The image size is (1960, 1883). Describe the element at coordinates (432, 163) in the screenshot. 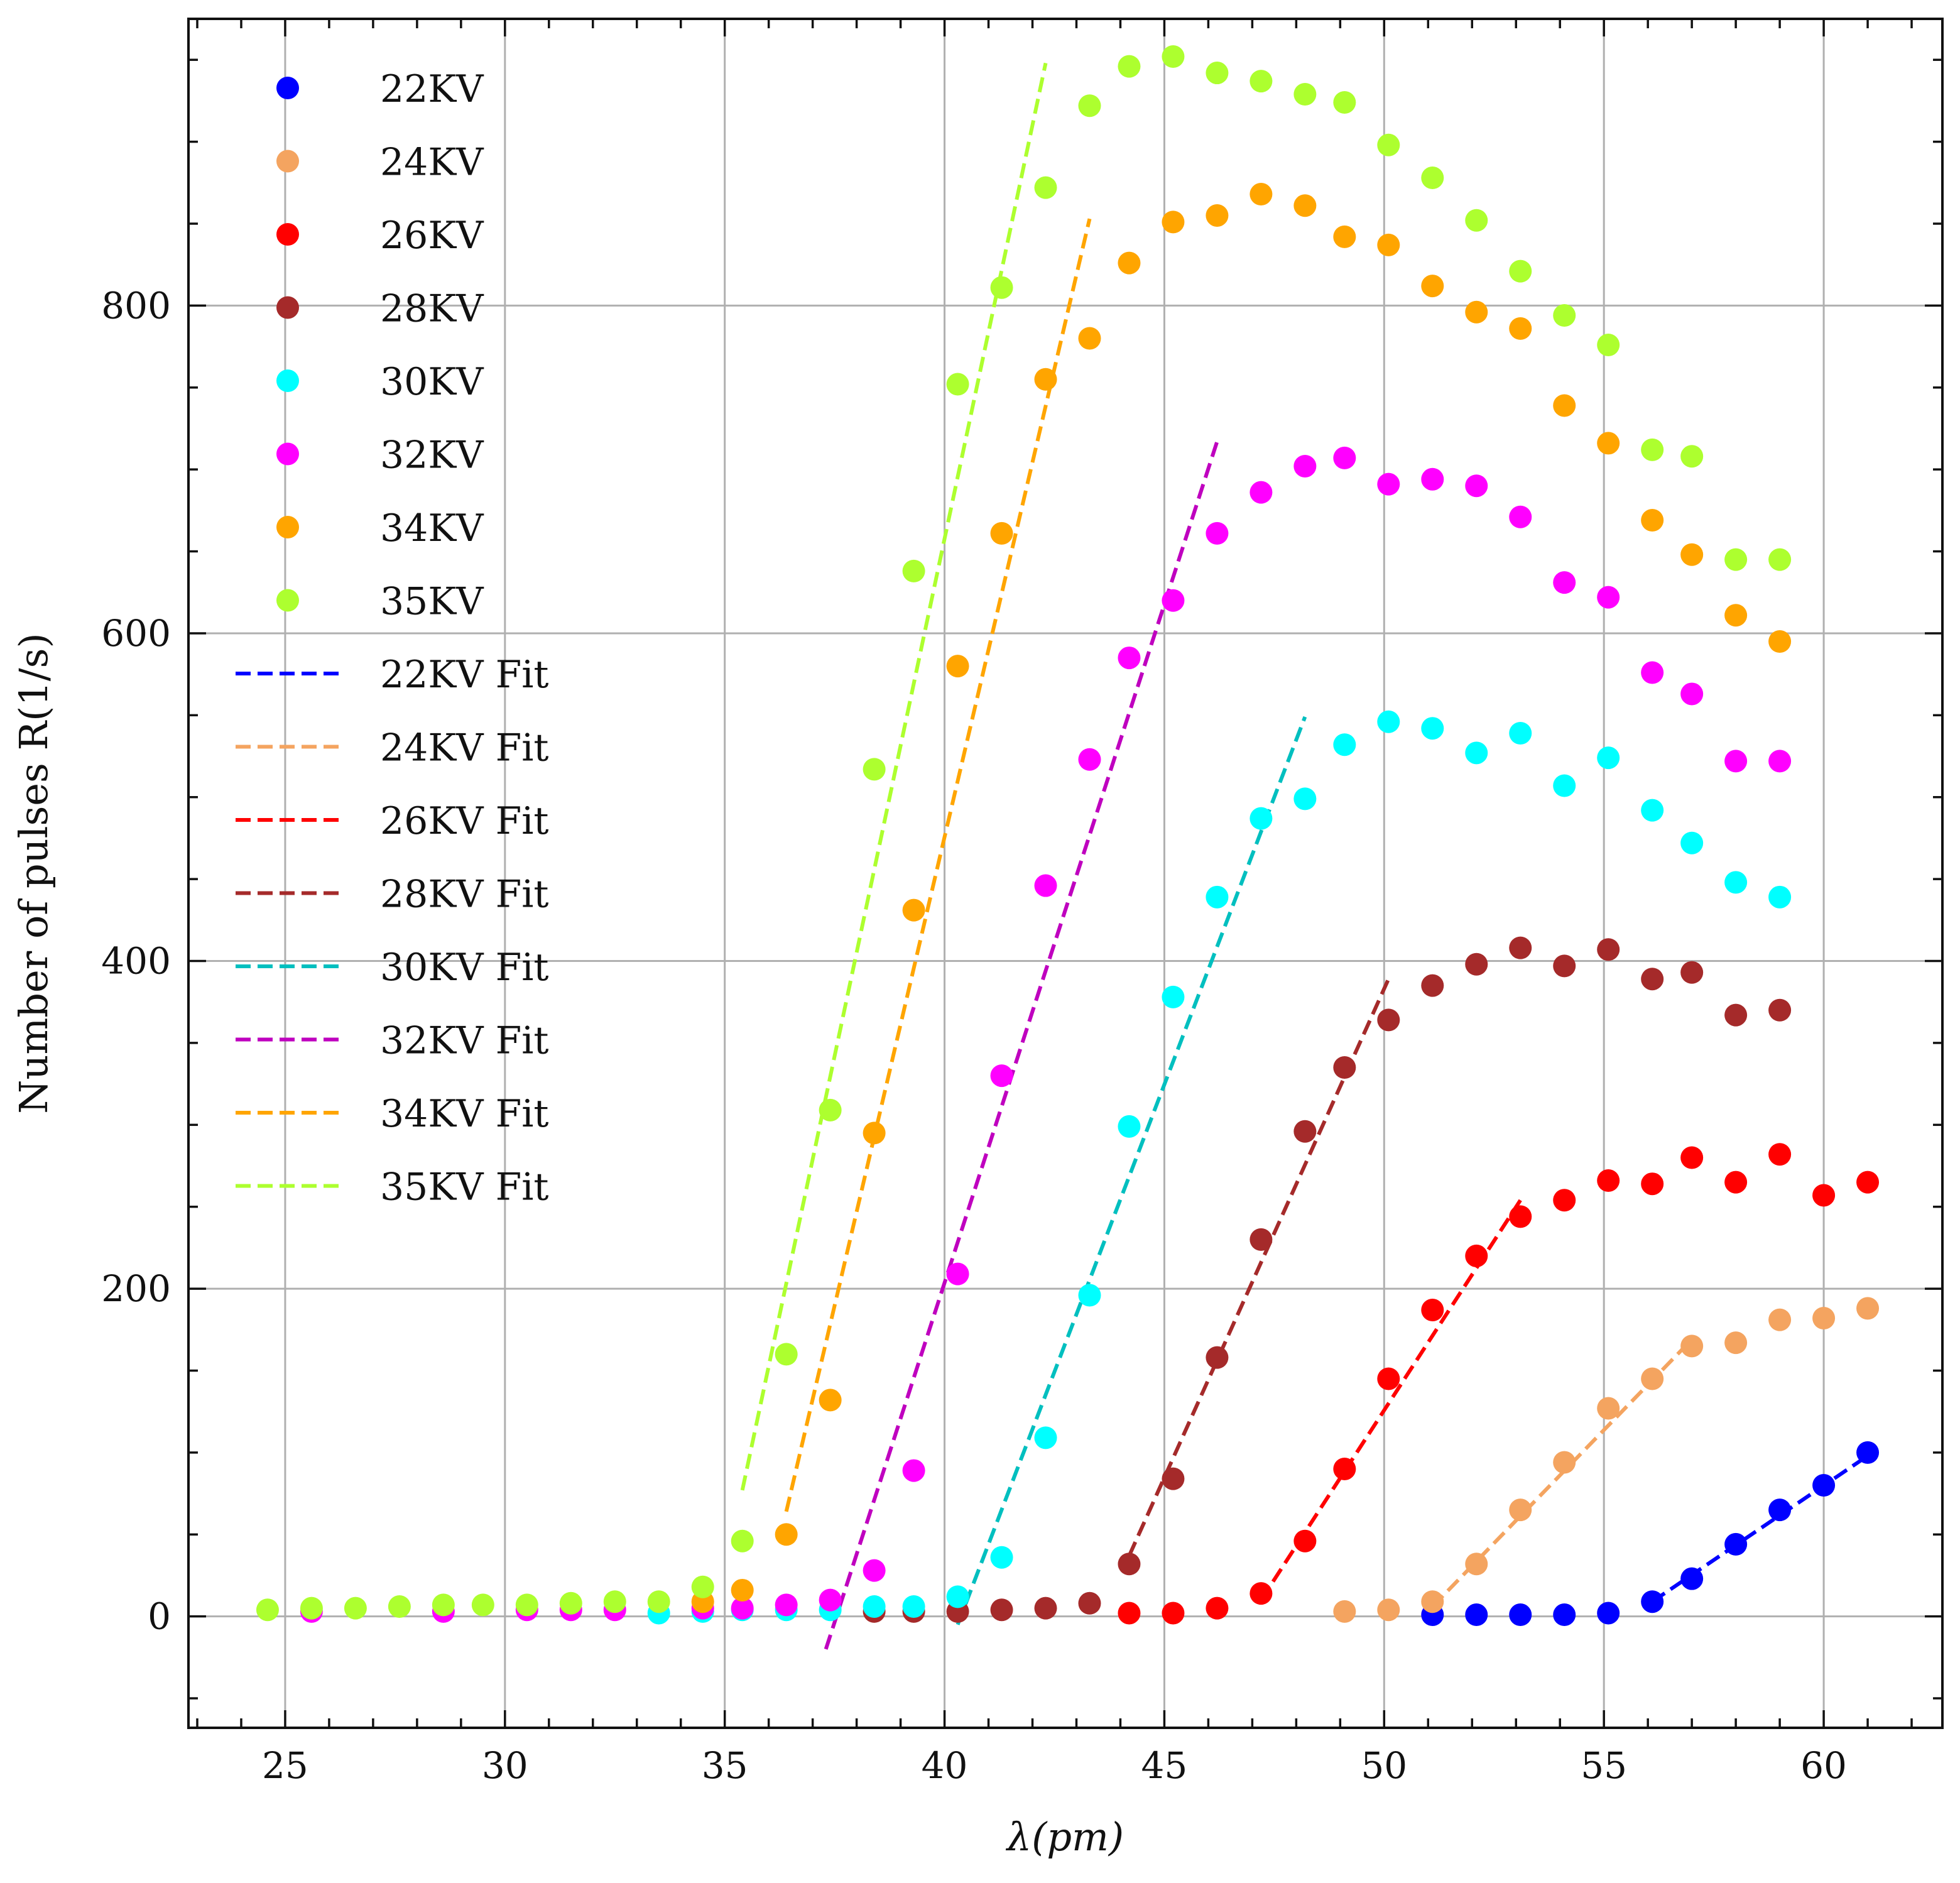

I see `legend-label: 24KV` at that location.